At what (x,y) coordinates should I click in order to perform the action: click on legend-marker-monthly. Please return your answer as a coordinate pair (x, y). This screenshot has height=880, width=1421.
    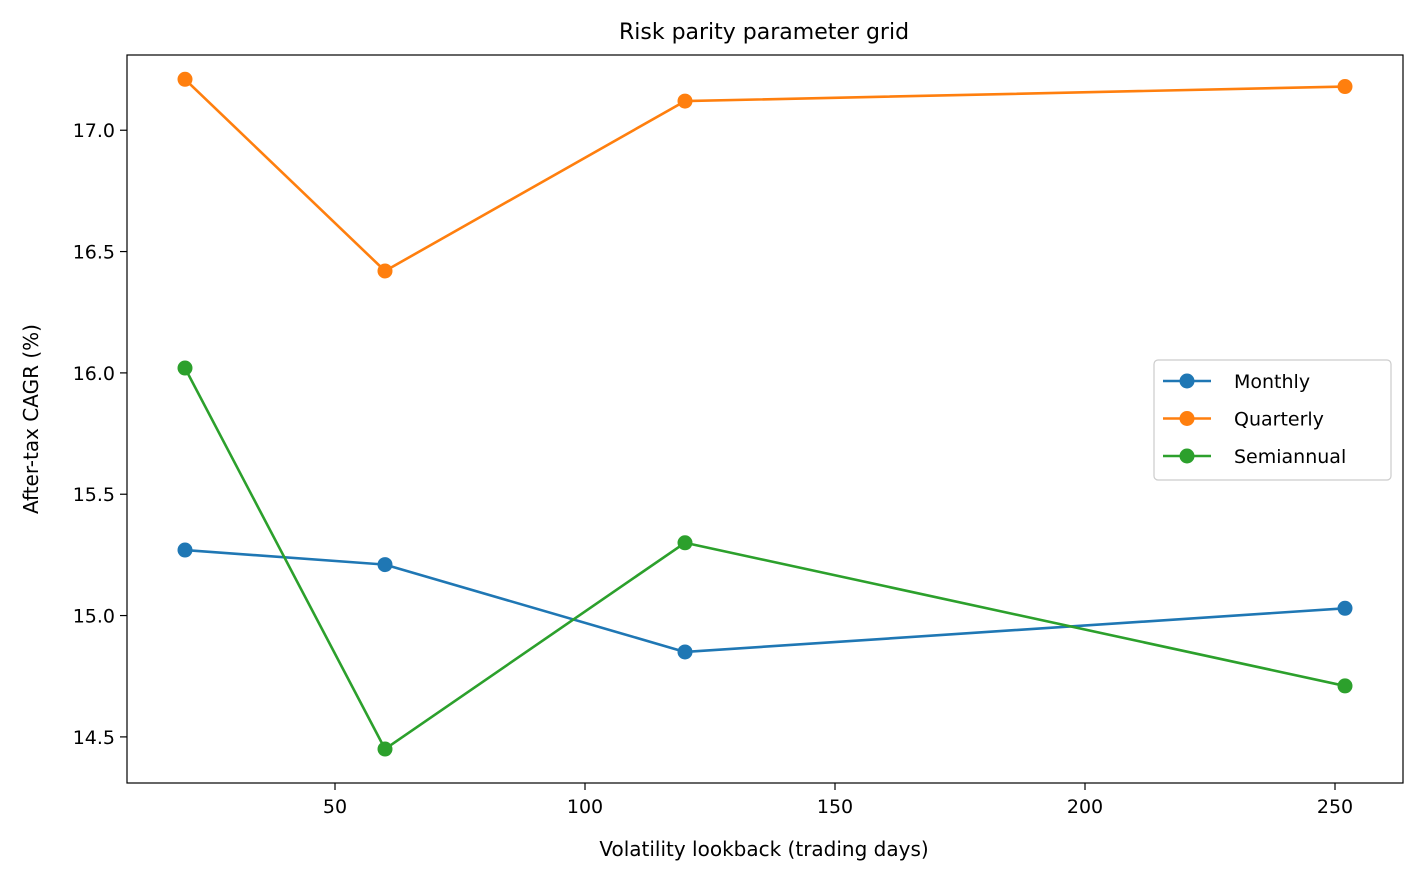
    Looking at the image, I should click on (1187, 381).